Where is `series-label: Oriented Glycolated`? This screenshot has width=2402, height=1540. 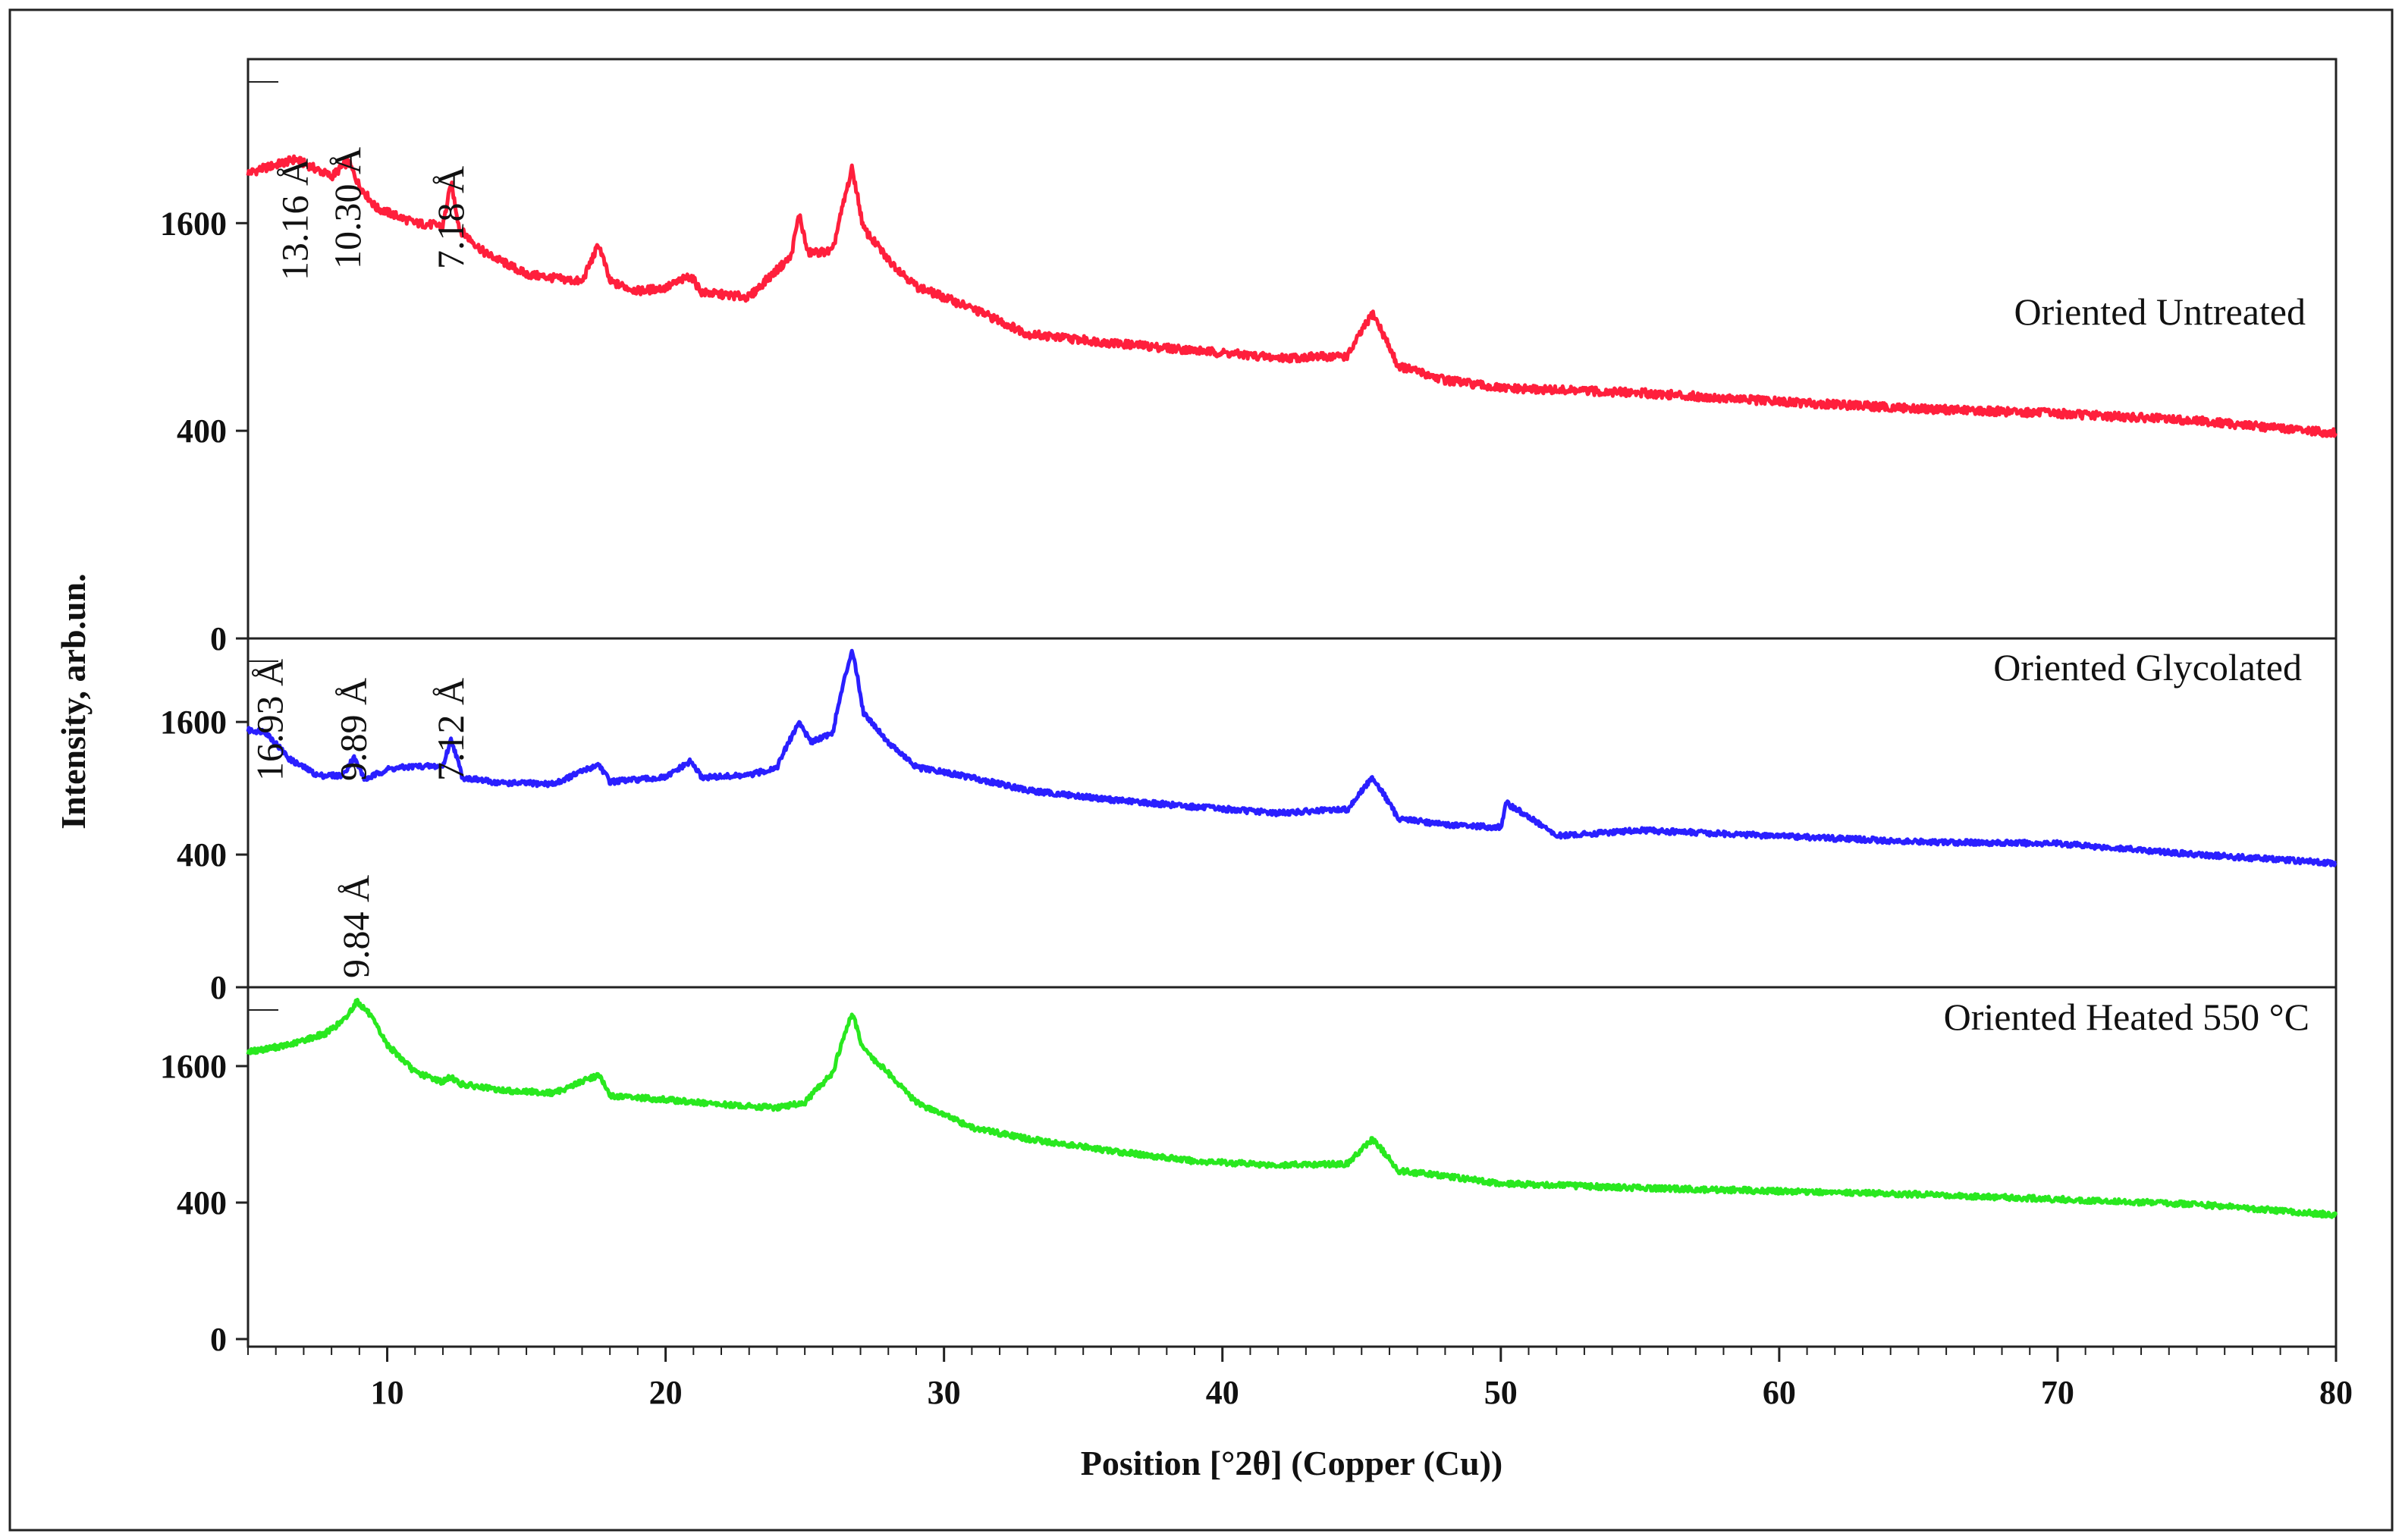
series-label: Oriented Glycolated is located at coordinates (2147, 667).